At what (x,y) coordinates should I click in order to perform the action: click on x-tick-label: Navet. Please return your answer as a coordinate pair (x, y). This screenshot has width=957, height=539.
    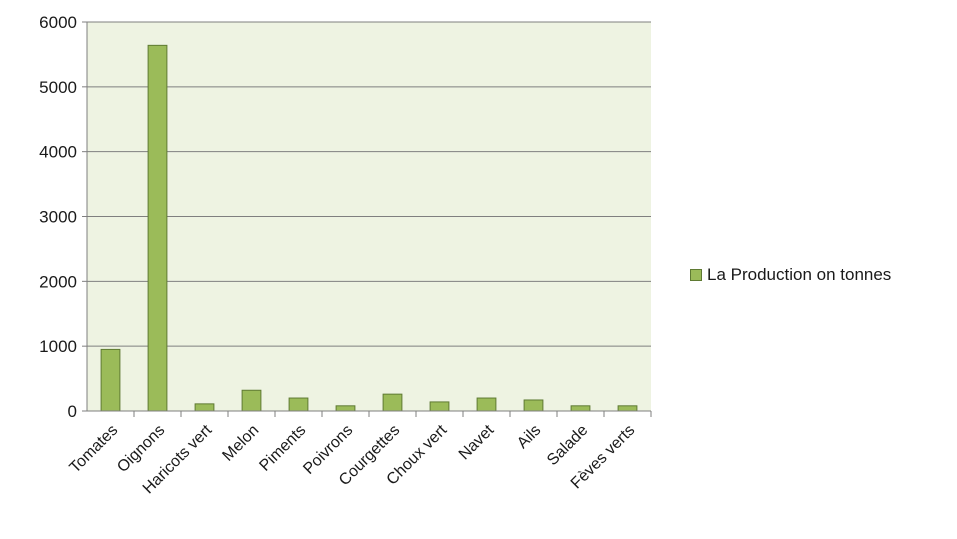
    Looking at the image, I should click on (477, 442).